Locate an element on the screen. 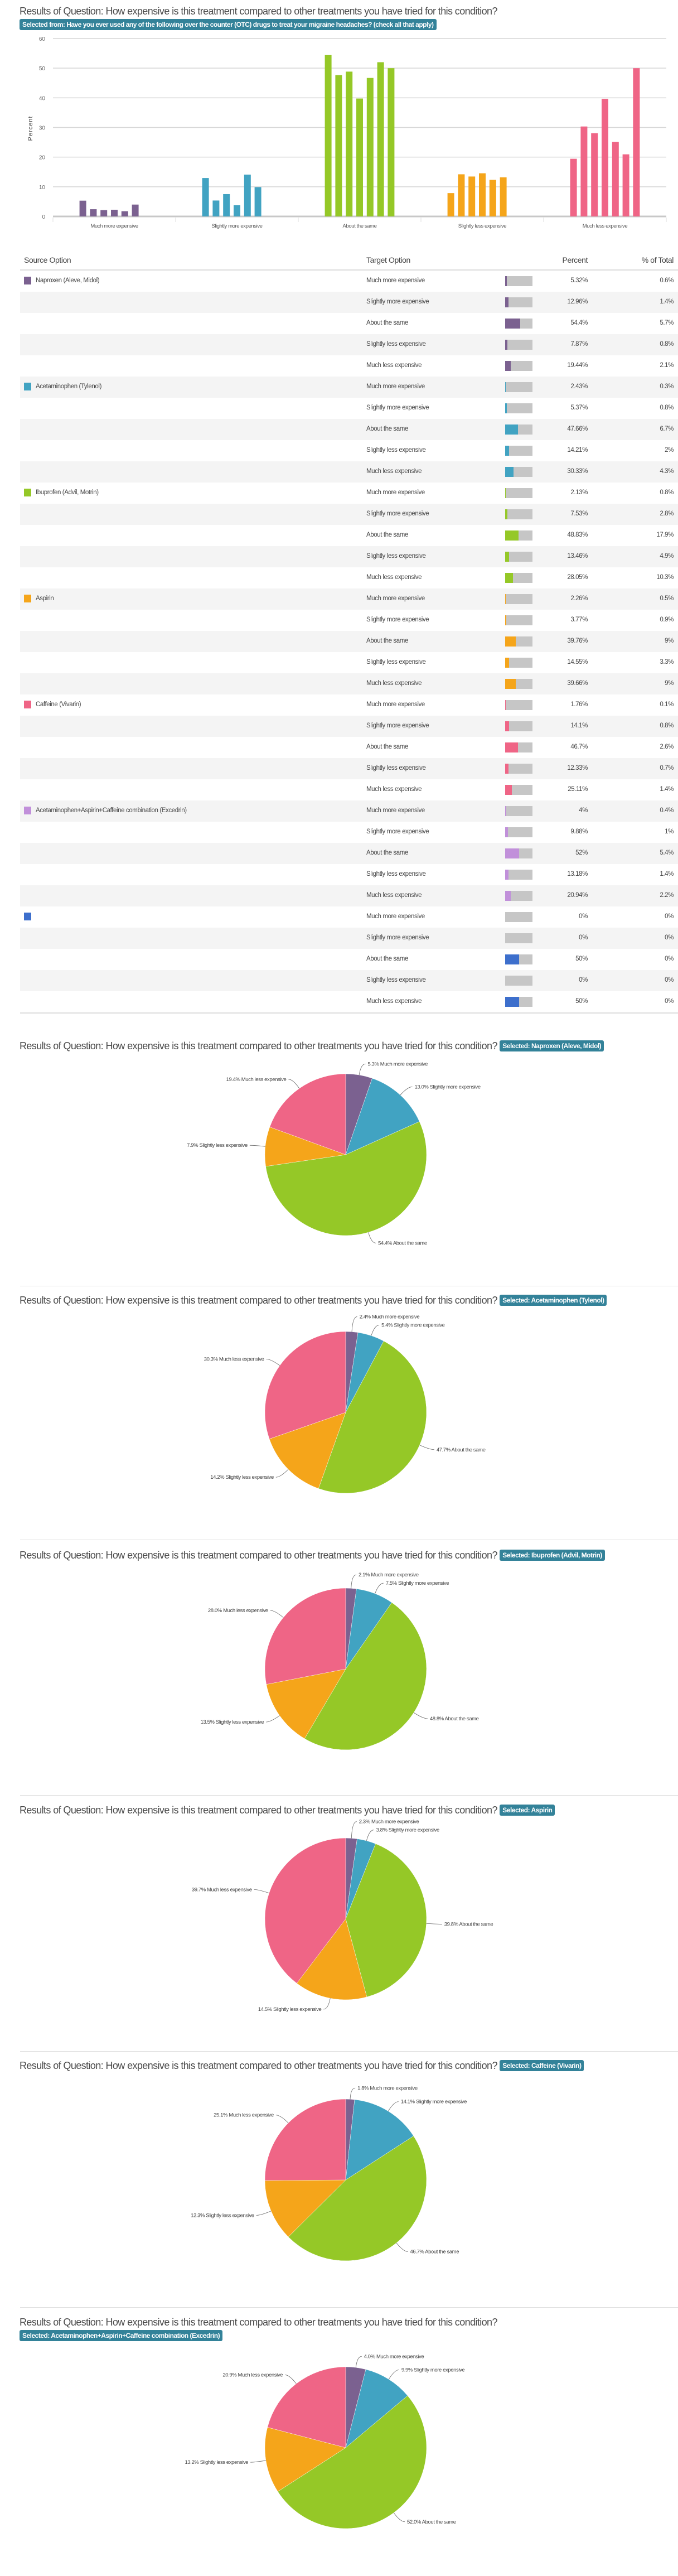 Image resolution: width=678 pixels, height=2576 pixels. pie-slice-label: 28.0% Much less expensive is located at coordinates (238, 1611).